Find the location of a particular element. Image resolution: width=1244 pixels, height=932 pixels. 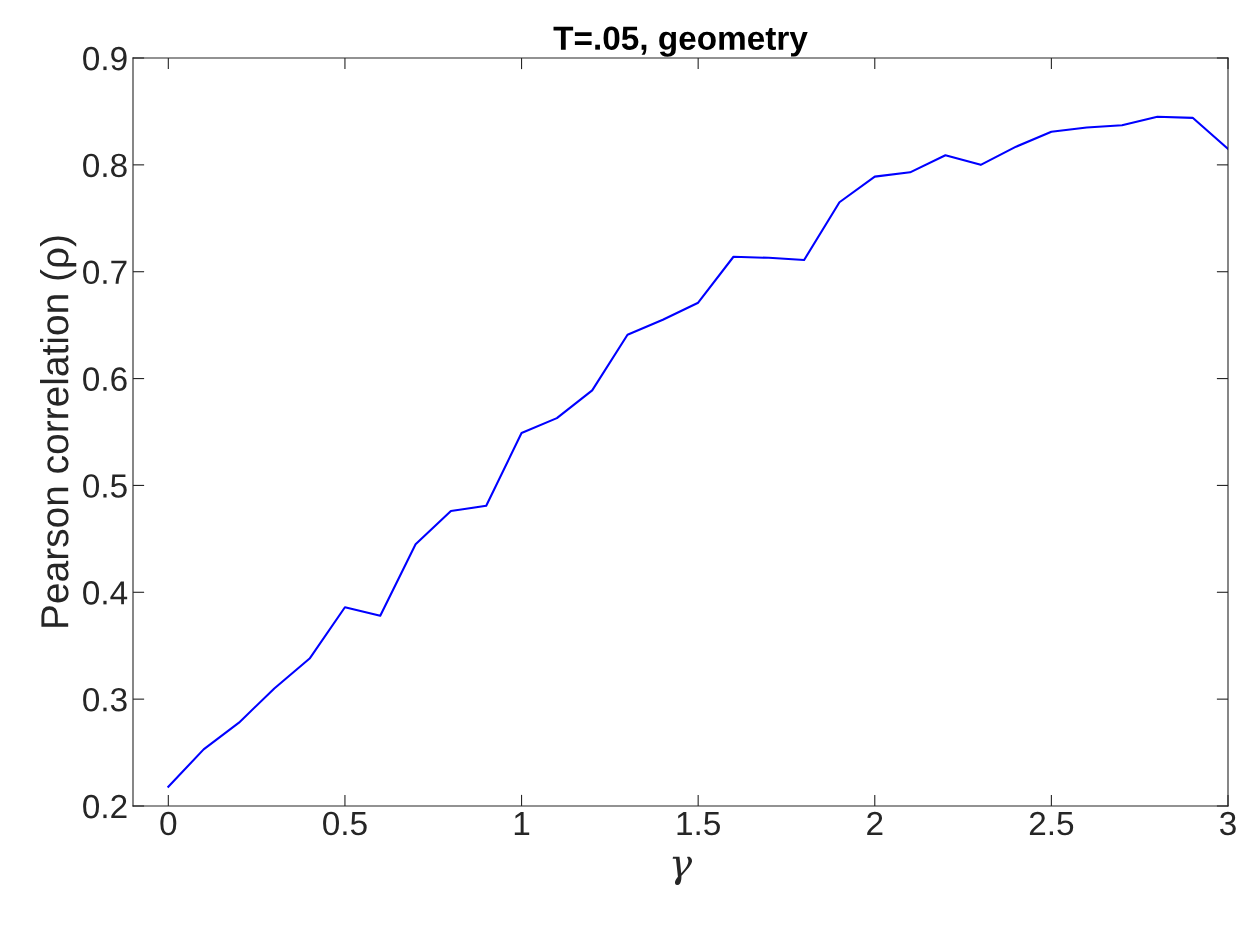

x-tick-label: 2 is located at coordinates (875, 823).